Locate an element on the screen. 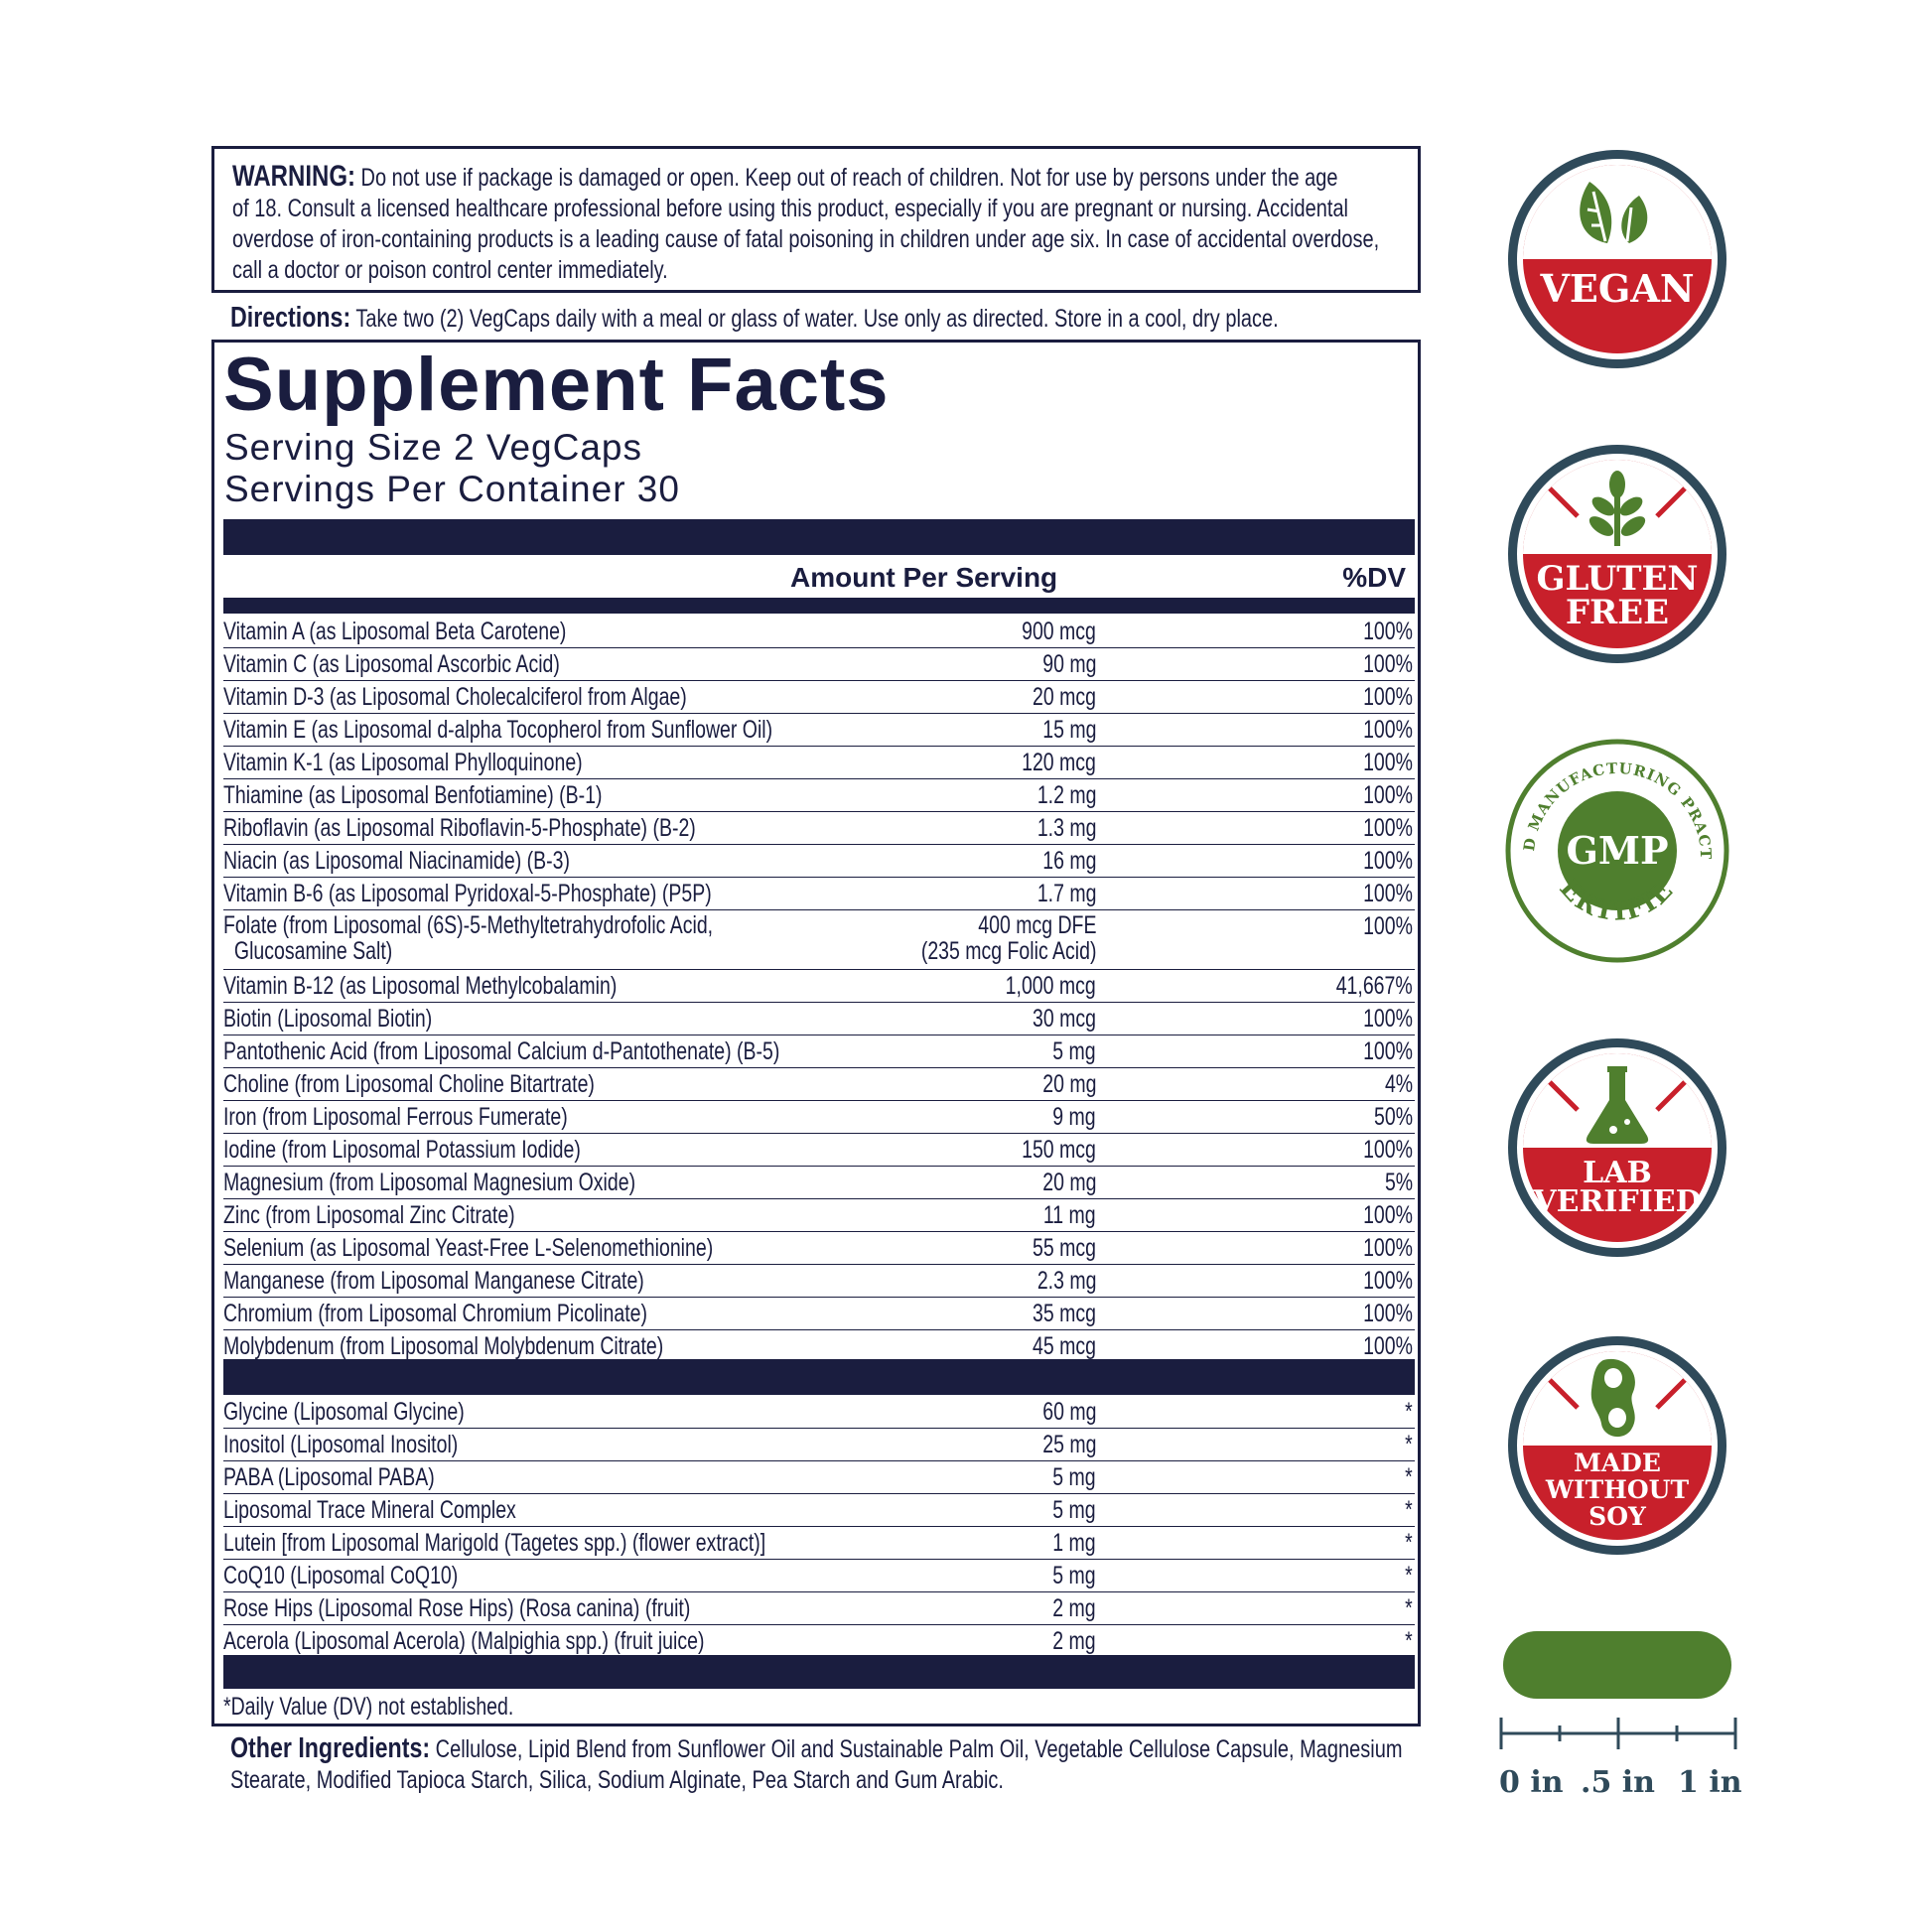  nutrient-amount: 35 mcg is located at coordinates (1064, 1313).